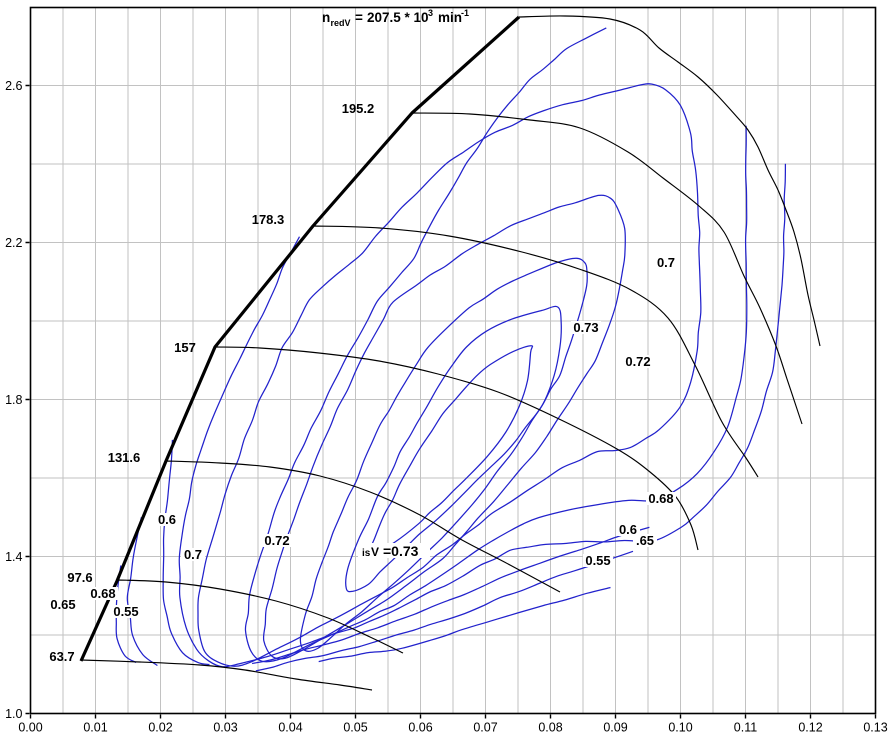  What do you see at coordinates (398, 17) in the screenshot?
I see `svg-text: 207.5 * 10` at bounding box center [398, 17].